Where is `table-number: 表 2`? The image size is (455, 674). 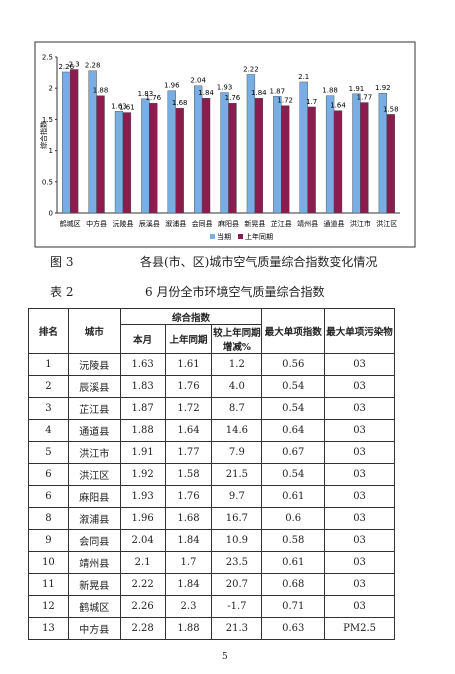 table-number: 表 2 is located at coordinates (62, 292).